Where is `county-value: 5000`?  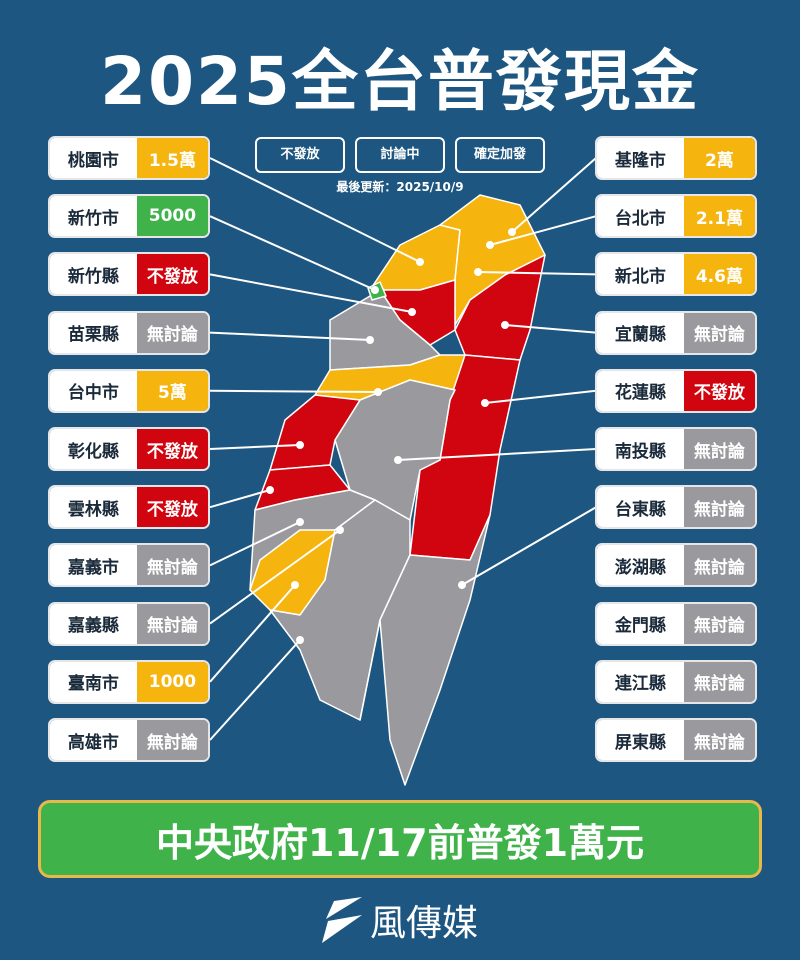 county-value: 5000 is located at coordinates (172, 216).